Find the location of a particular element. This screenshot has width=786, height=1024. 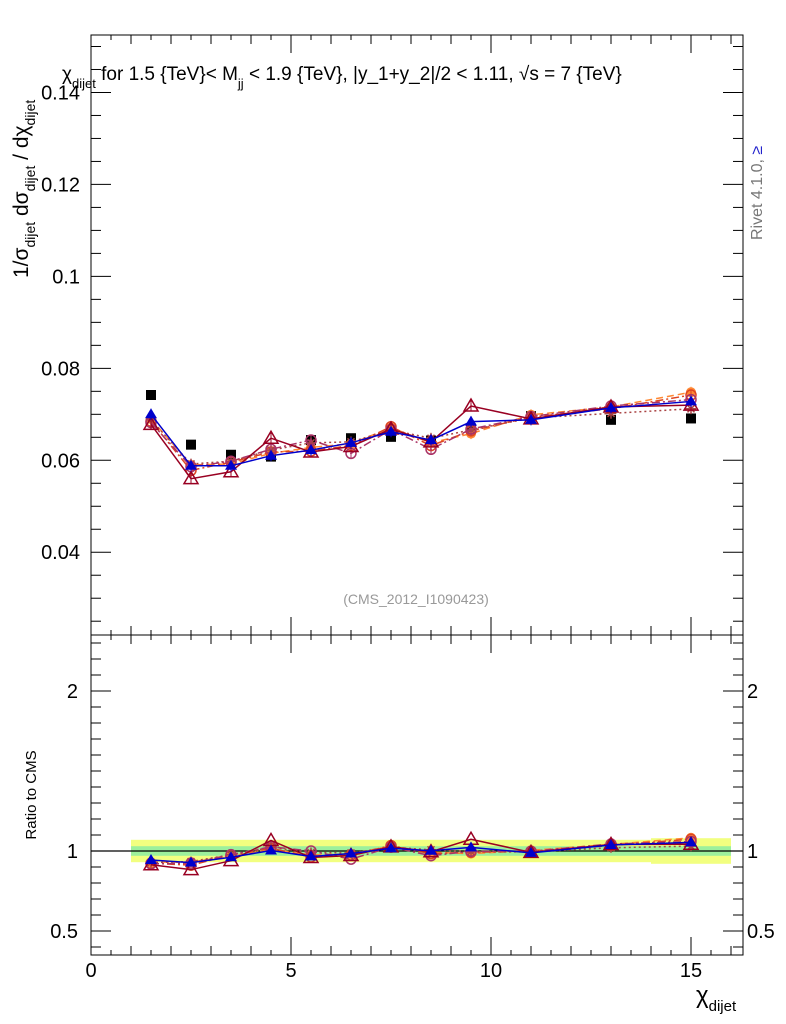

series-ratio-line is located at coordinates (421, 852).